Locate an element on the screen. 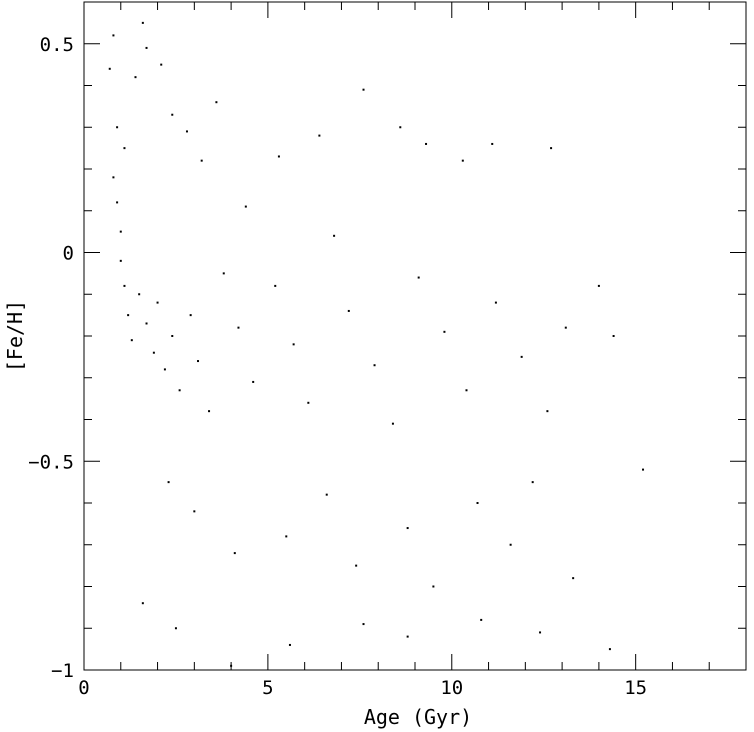 The width and height of the screenshot is (754, 732). x-tick-label: 5 is located at coordinates (267, 688).